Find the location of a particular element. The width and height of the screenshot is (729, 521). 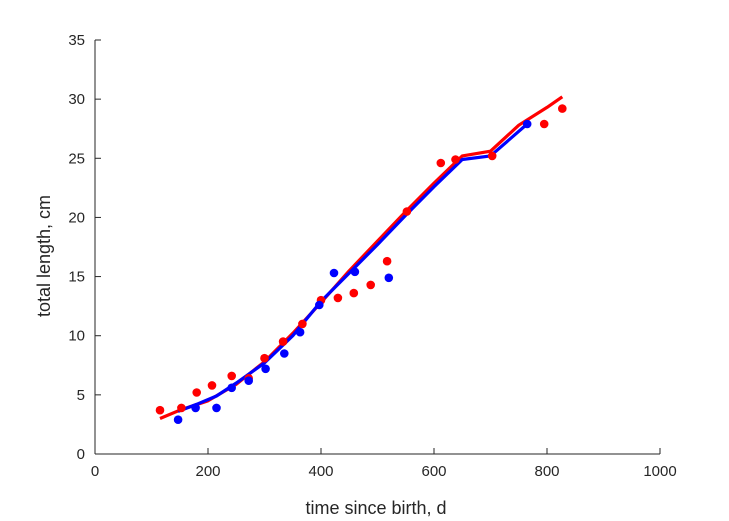

y-tick-label: 20 is located at coordinates (76, 217).